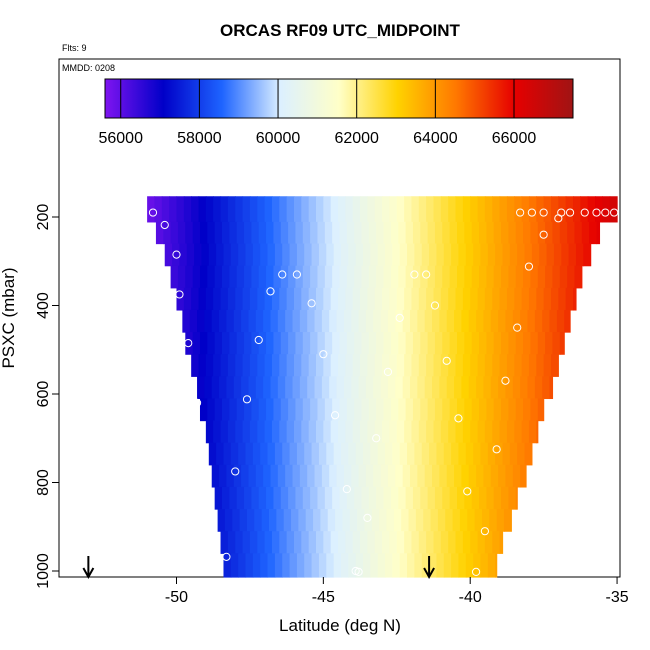 Image resolution: width=650 pixels, height=650 pixels. I want to click on y-tick-label: 600, so click(43, 394).